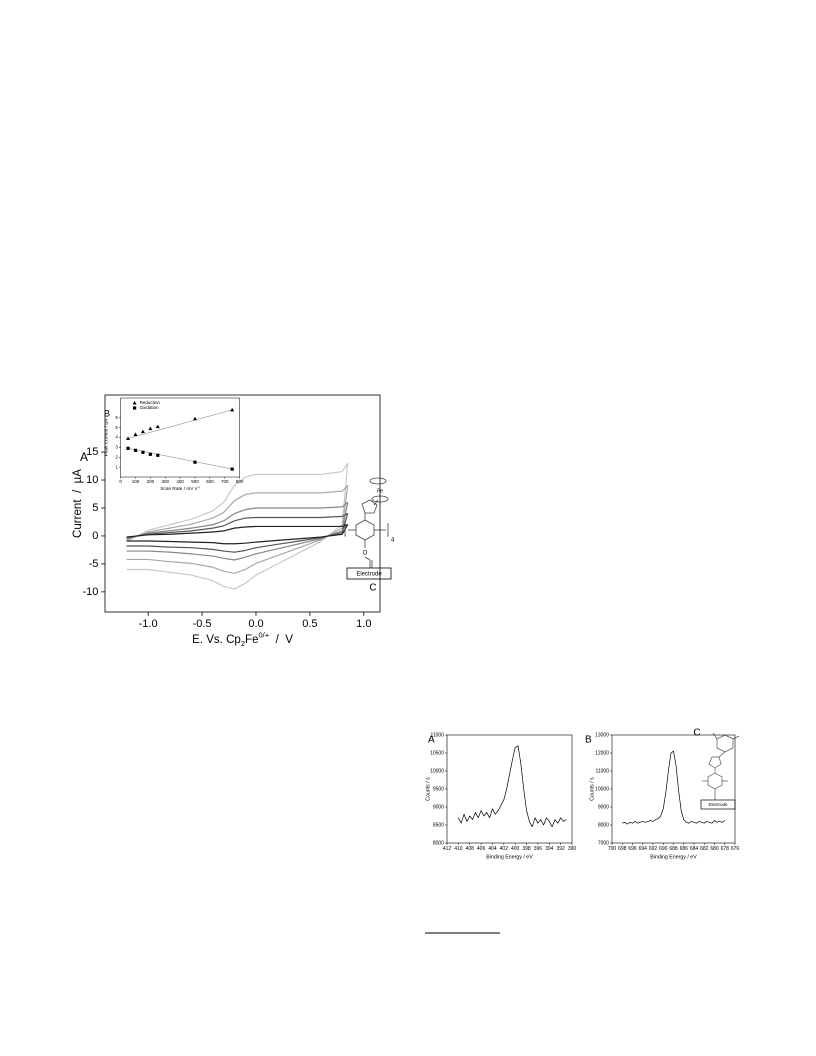 This screenshot has width=816, height=1056. Describe the element at coordinates (243, 643) in the screenshot. I see `x-axis-label-part: 2` at that location.